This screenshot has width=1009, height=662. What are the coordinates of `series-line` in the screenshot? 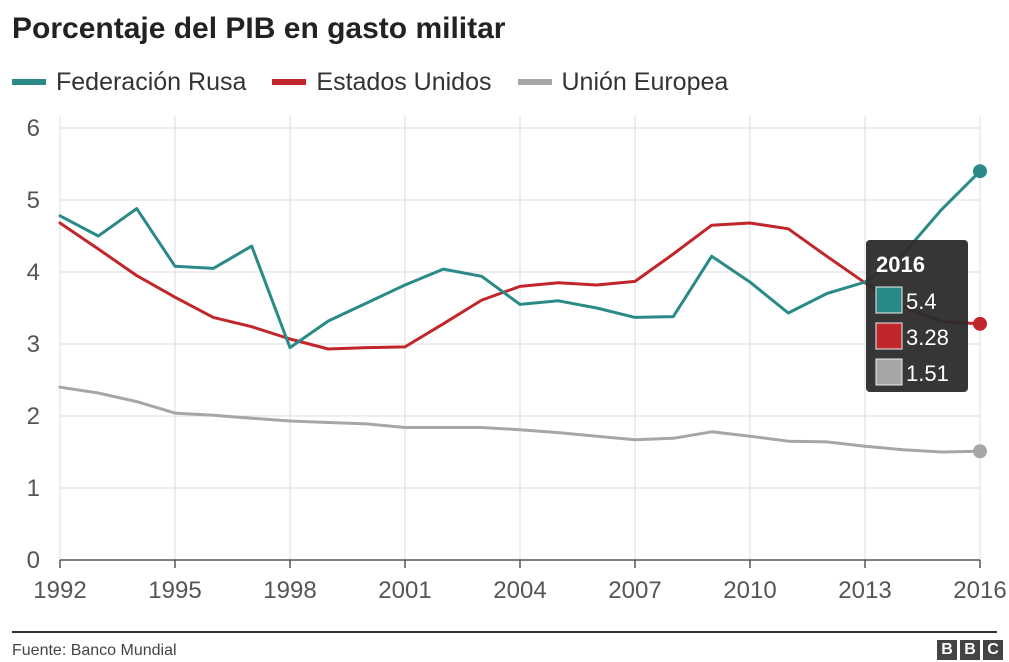 It's located at (520, 419).